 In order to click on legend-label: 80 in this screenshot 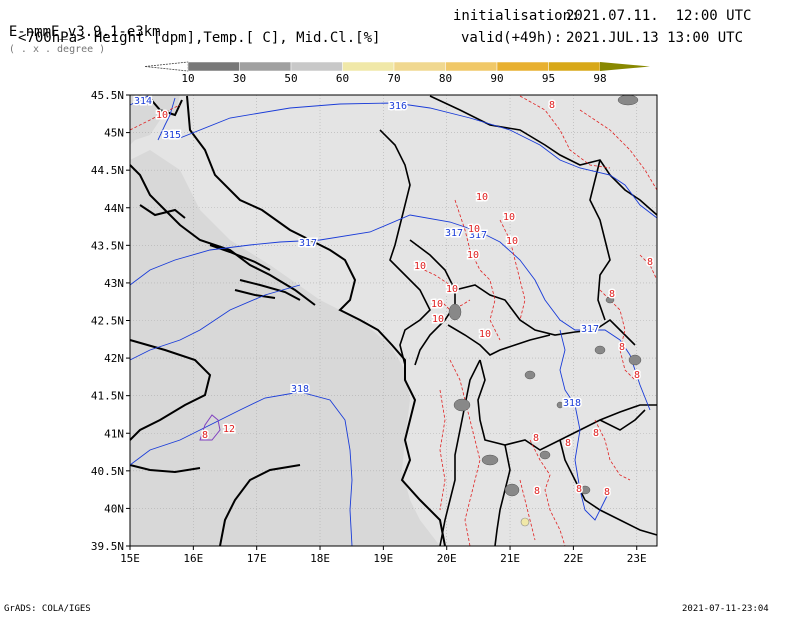, I will do `click(445, 78)`.